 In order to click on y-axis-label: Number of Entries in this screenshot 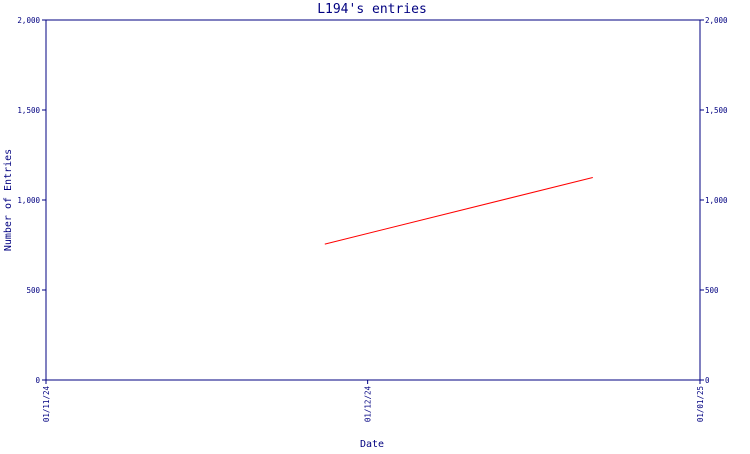, I will do `click(8, 200)`.